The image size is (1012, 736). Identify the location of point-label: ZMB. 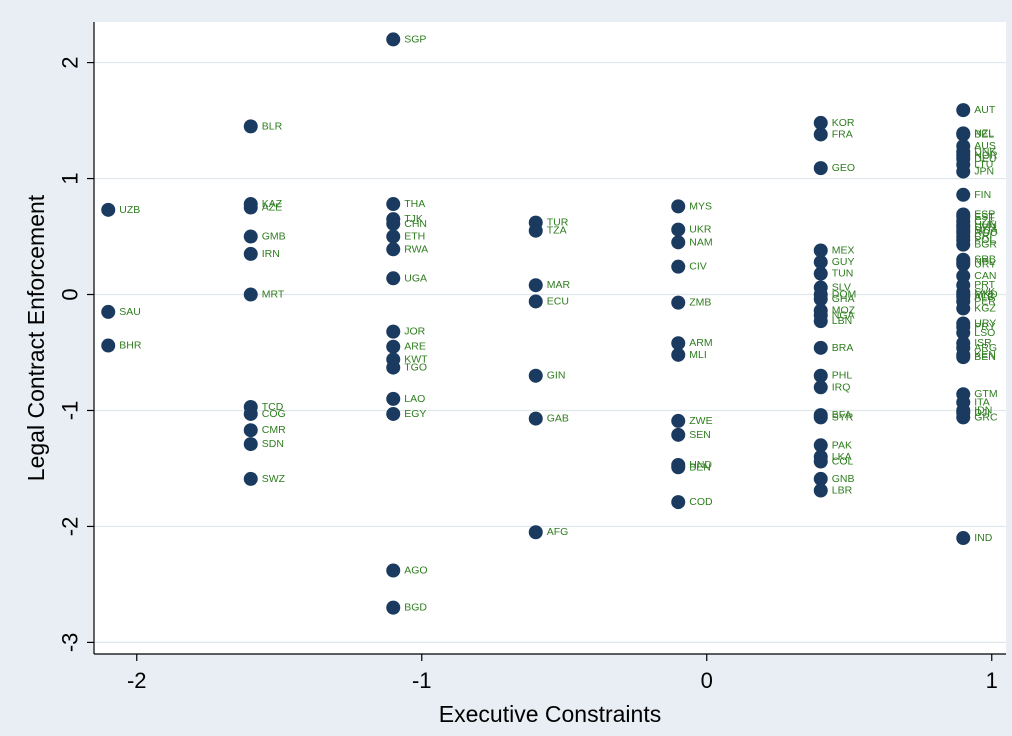
(700, 303).